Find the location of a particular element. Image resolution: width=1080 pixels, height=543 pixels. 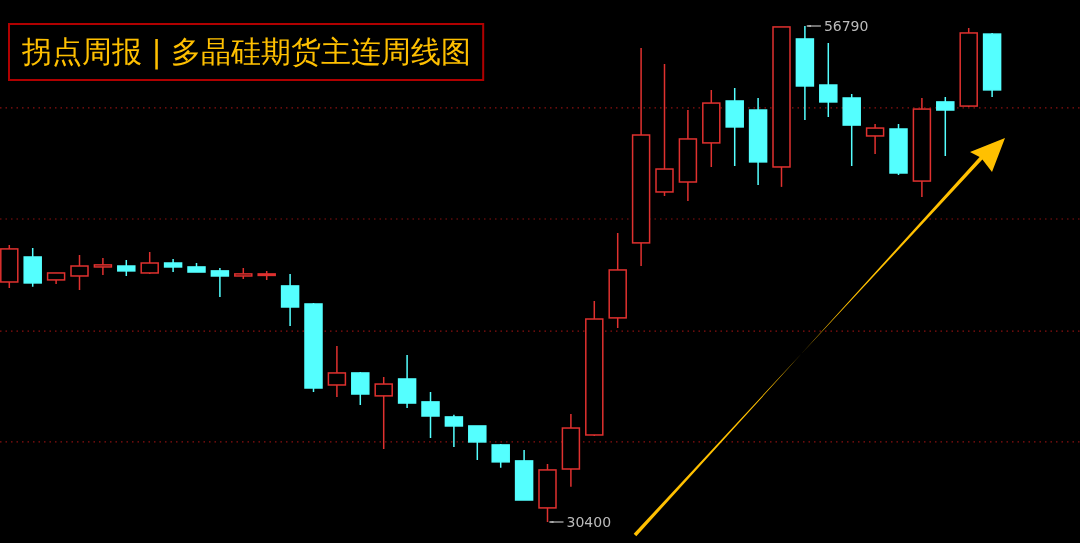

annotation: 56790 is located at coordinates (846, 26).